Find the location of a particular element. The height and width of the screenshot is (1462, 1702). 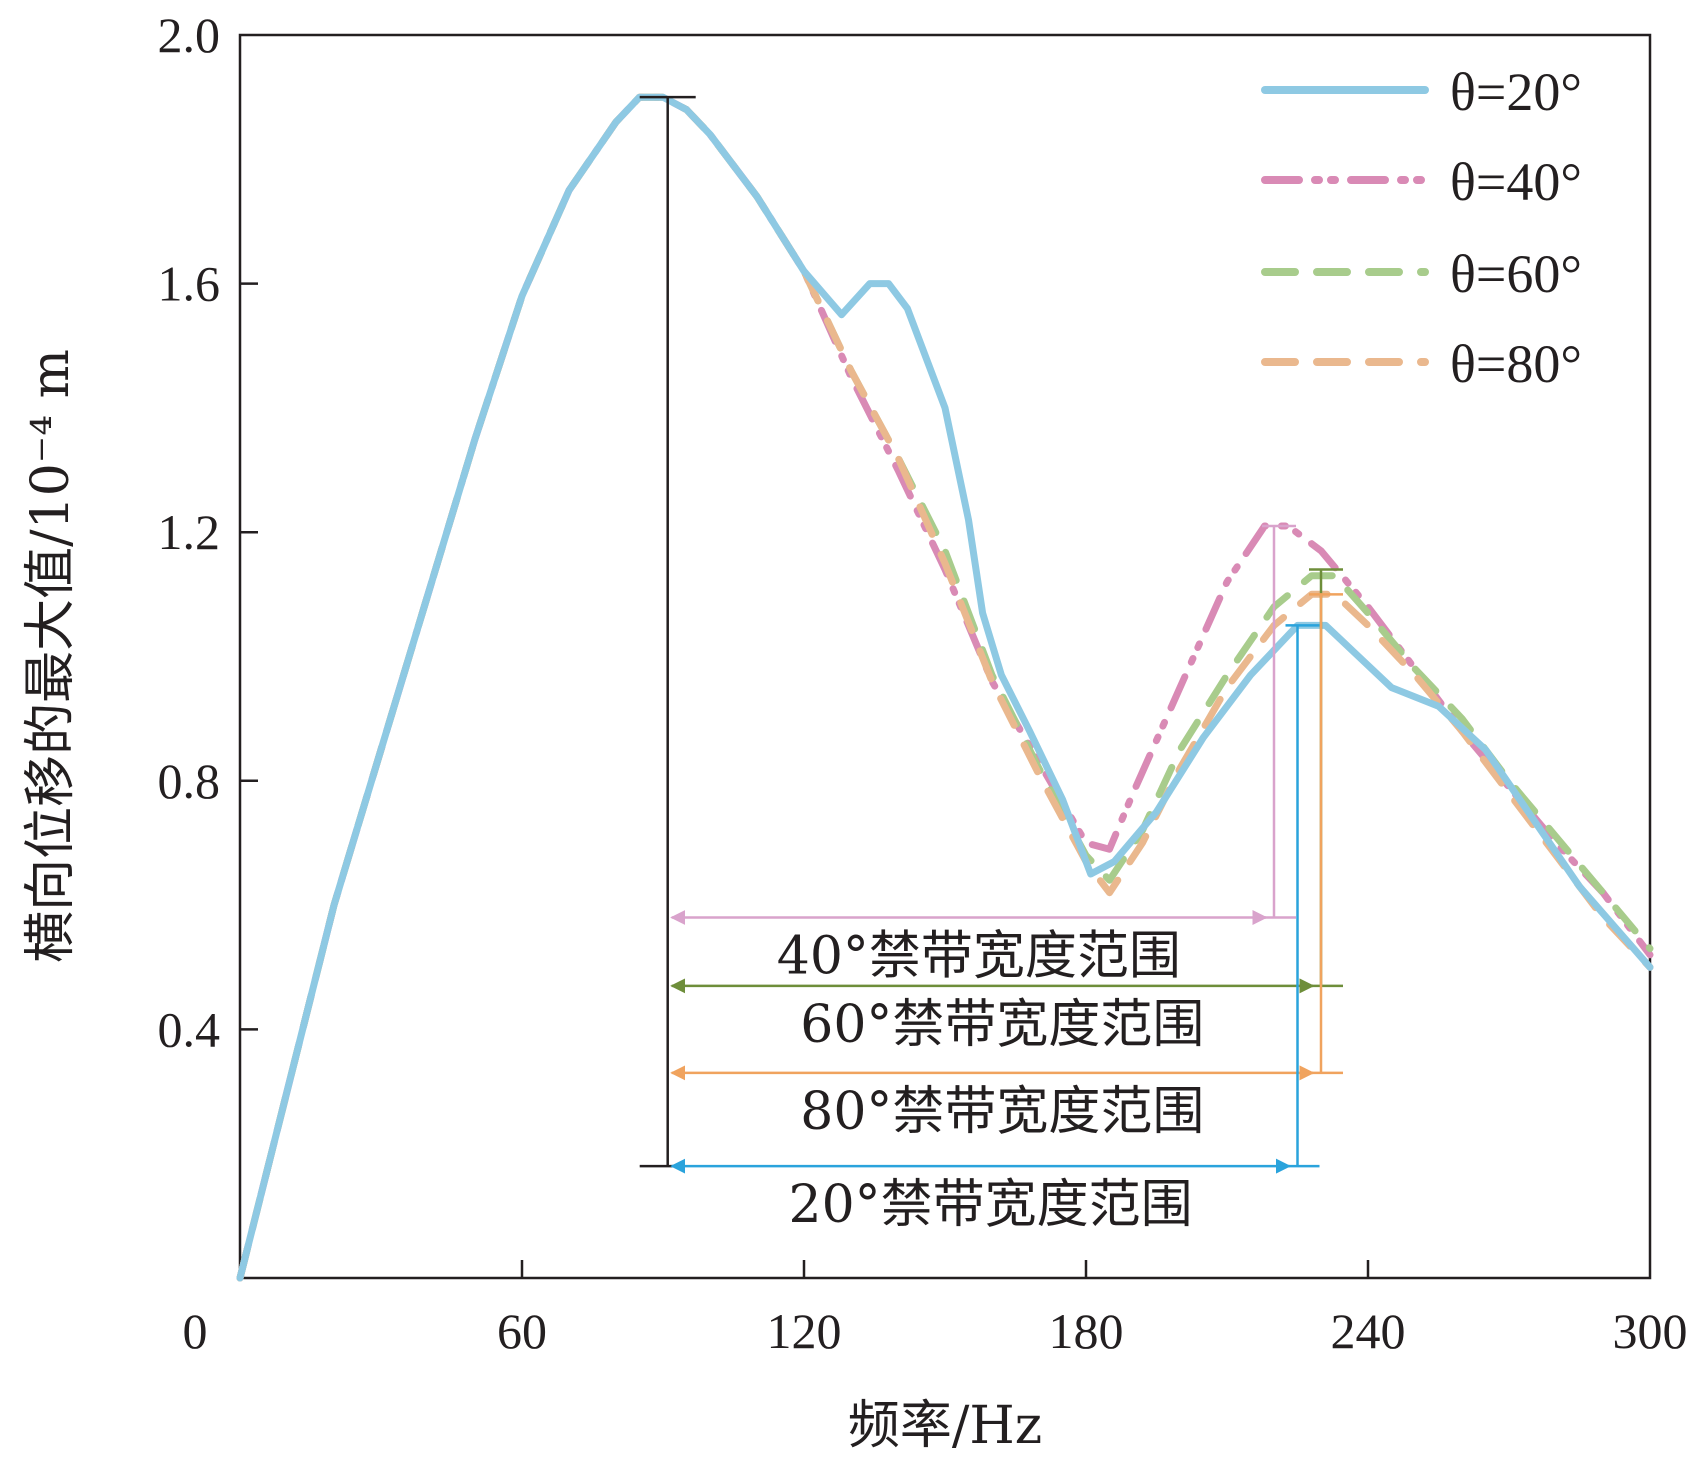

legend-label: θ=20° is located at coordinates (1516, 92).